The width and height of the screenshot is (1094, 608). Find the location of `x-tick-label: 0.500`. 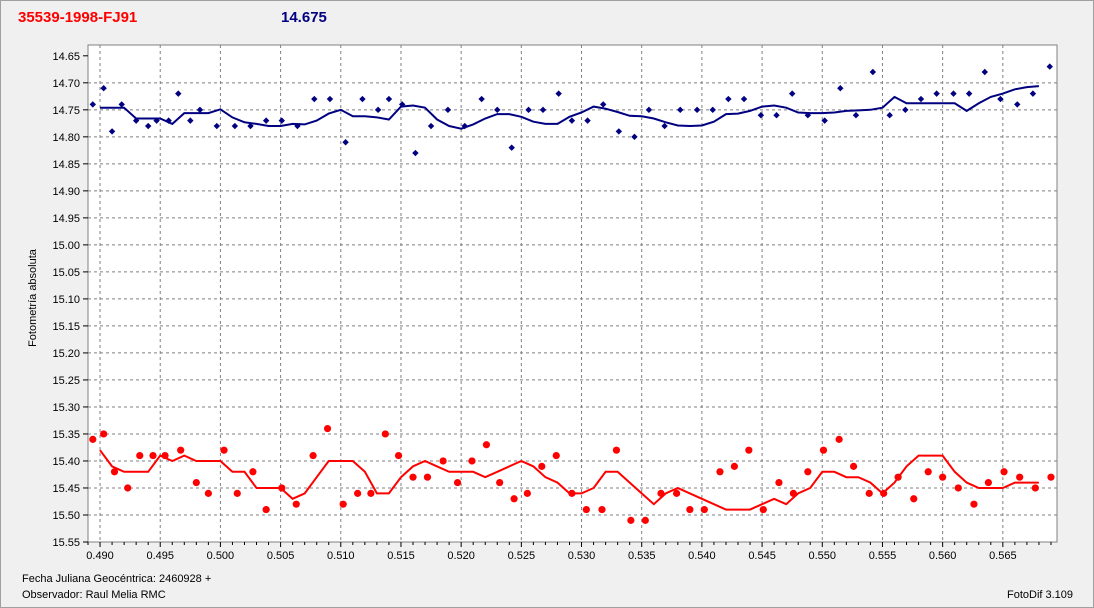

x-tick-label: 0.500 is located at coordinates (221, 556).